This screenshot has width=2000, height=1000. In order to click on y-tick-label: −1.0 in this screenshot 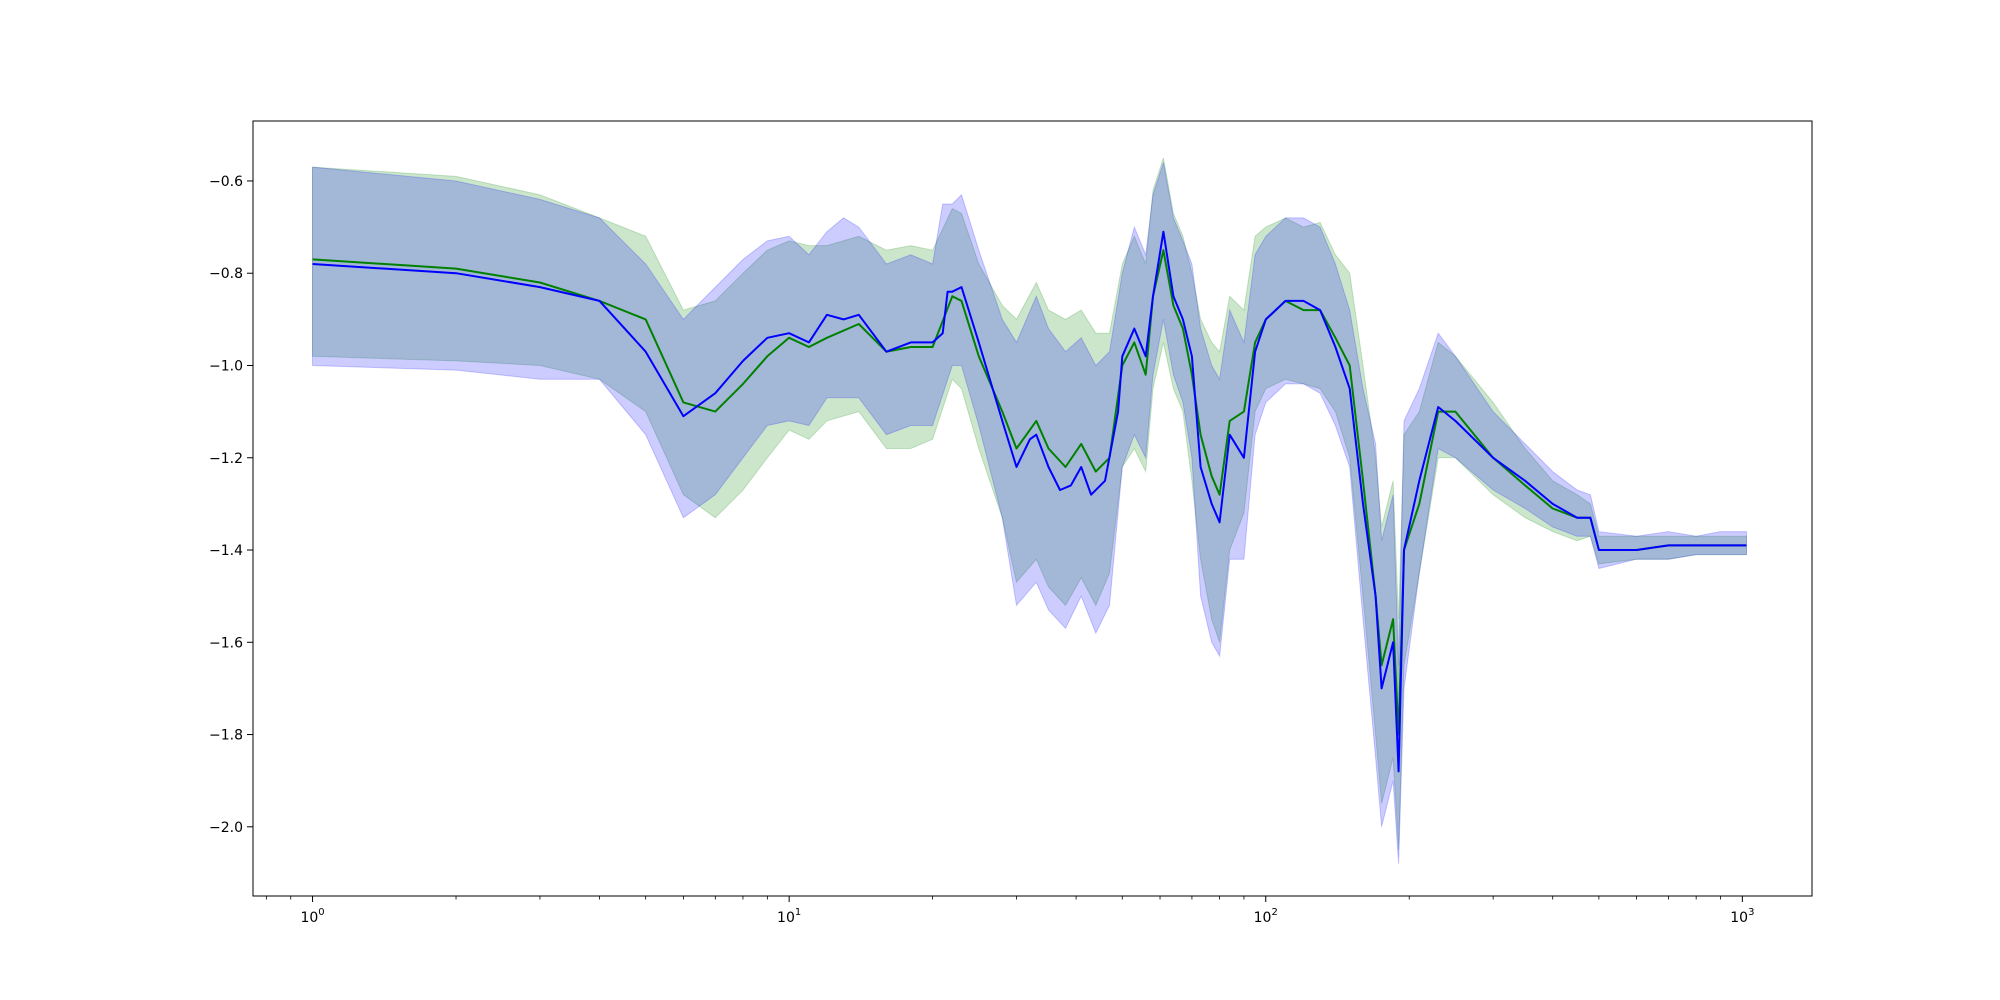, I will do `click(226, 366)`.